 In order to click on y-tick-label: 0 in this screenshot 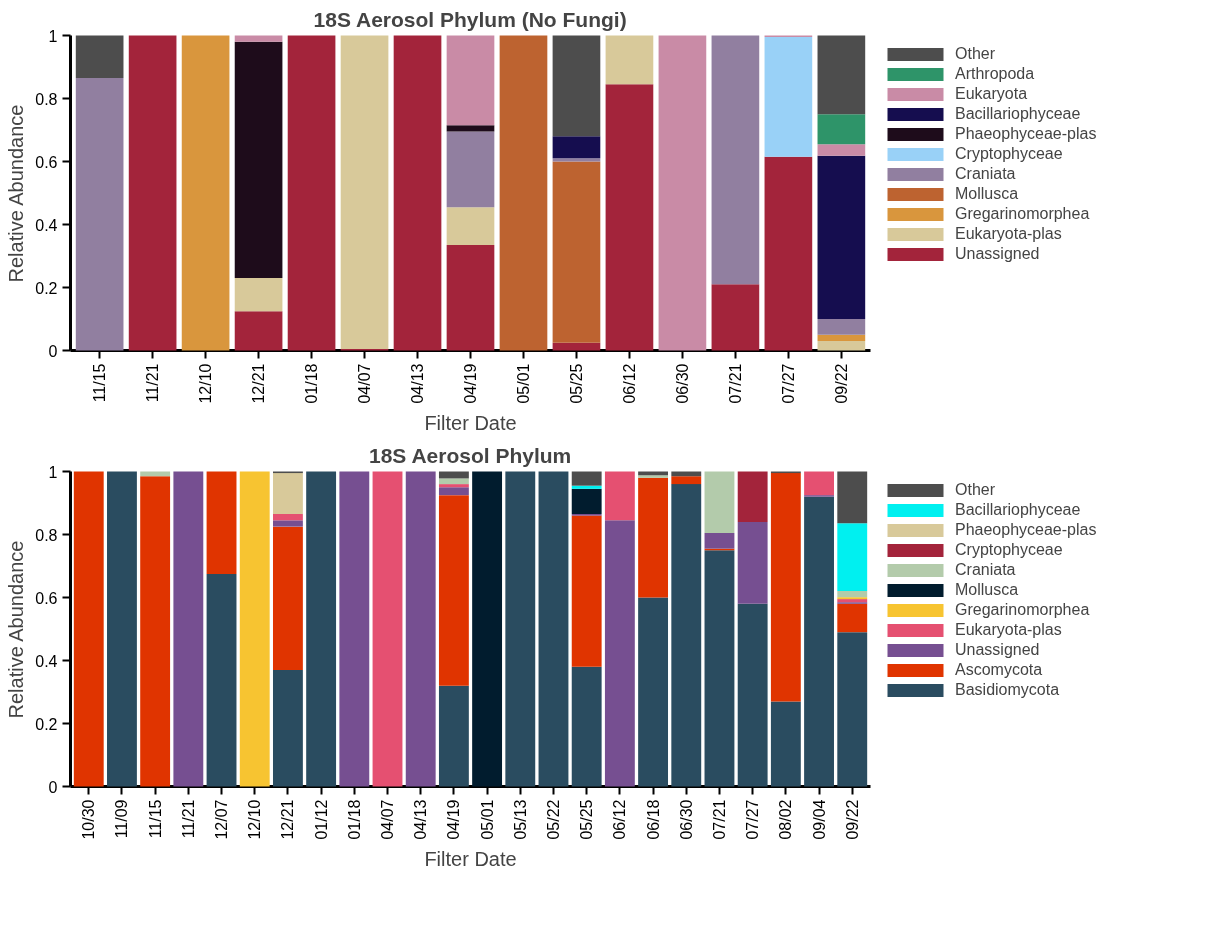, I will do `click(53, 351)`.